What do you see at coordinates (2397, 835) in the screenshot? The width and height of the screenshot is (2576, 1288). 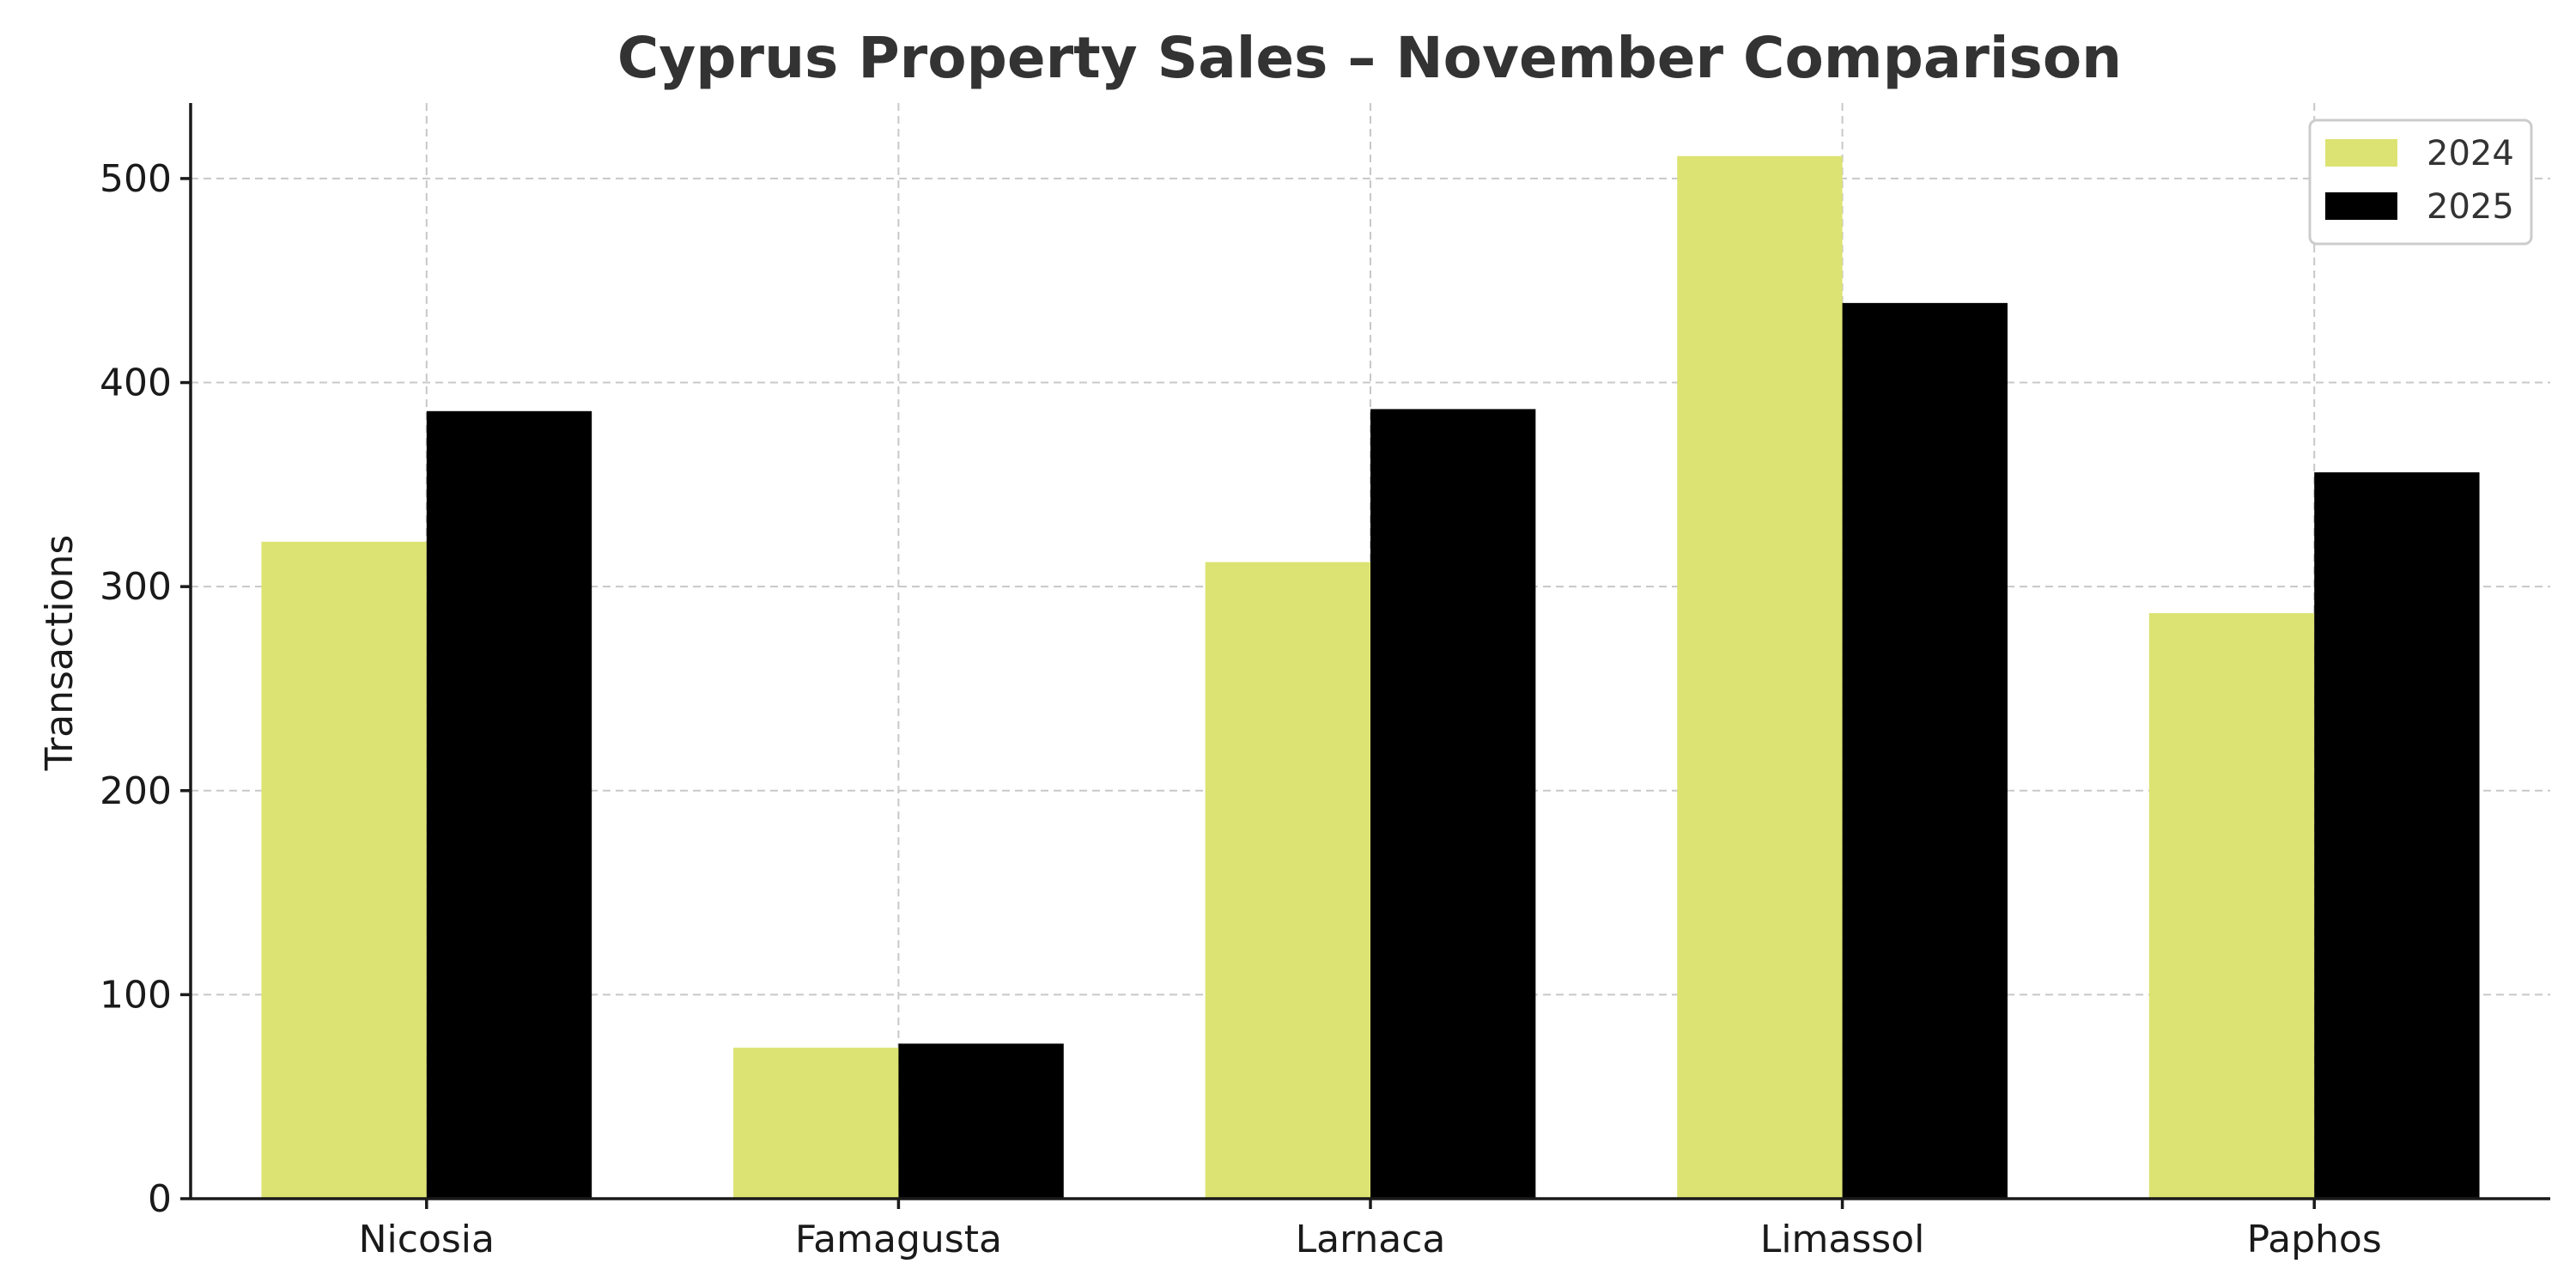 I see `bar-2025-paphos` at bounding box center [2397, 835].